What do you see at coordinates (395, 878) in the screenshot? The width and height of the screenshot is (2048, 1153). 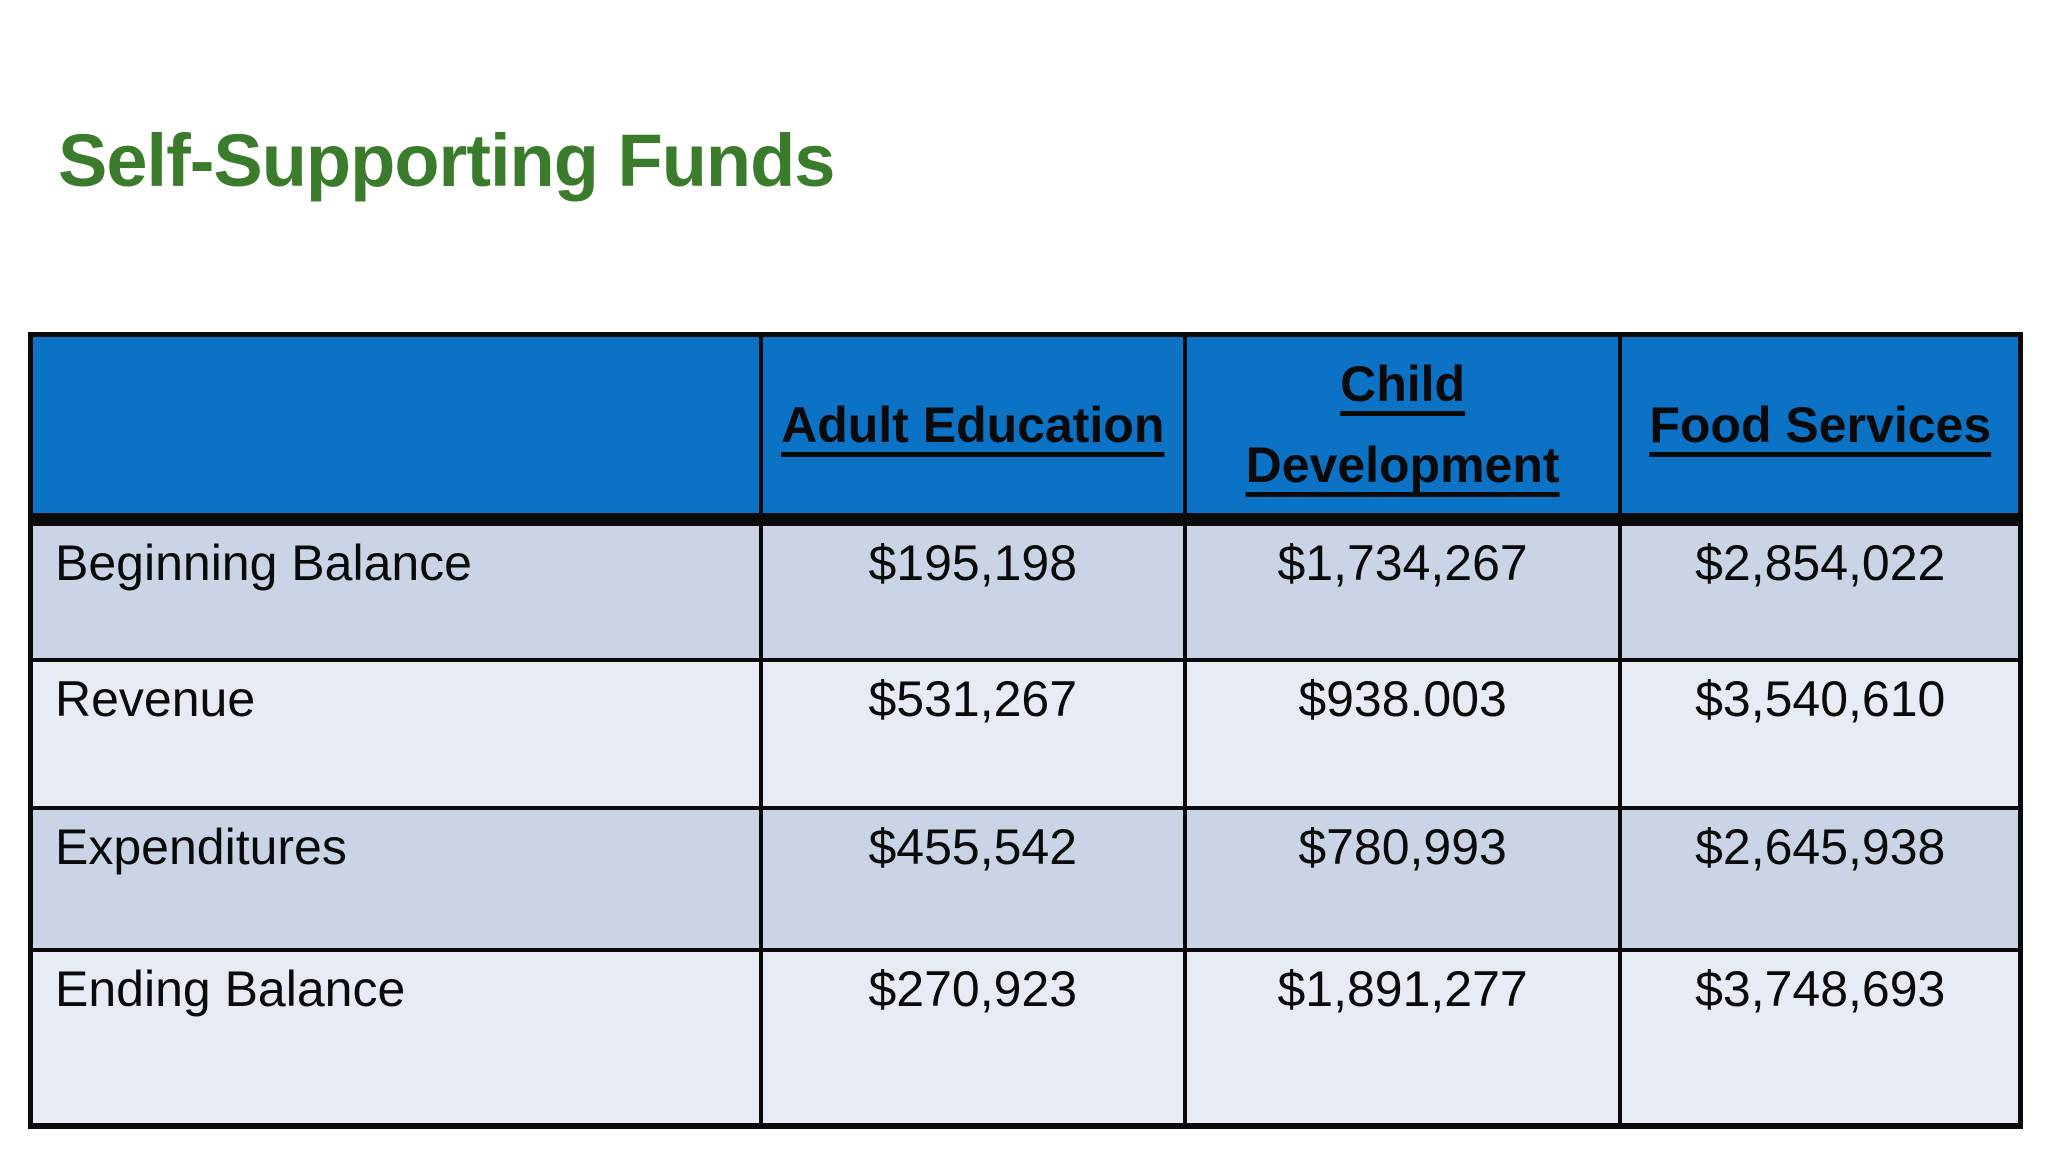 I see `row-label-cell: Expenditures` at bounding box center [395, 878].